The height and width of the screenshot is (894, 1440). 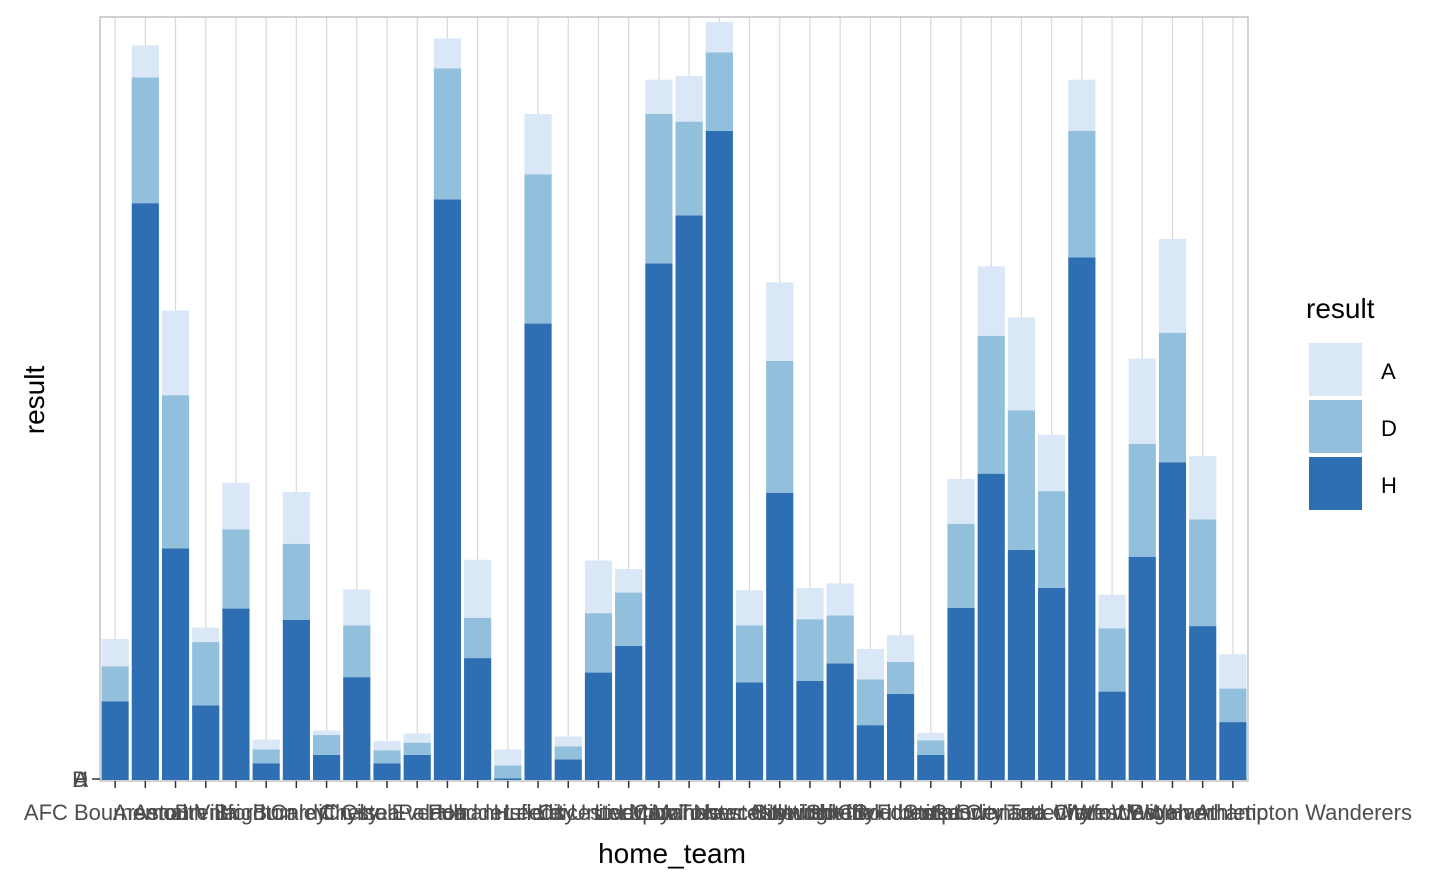 I want to click on y-tick-label: D, so click(x=80, y=779).